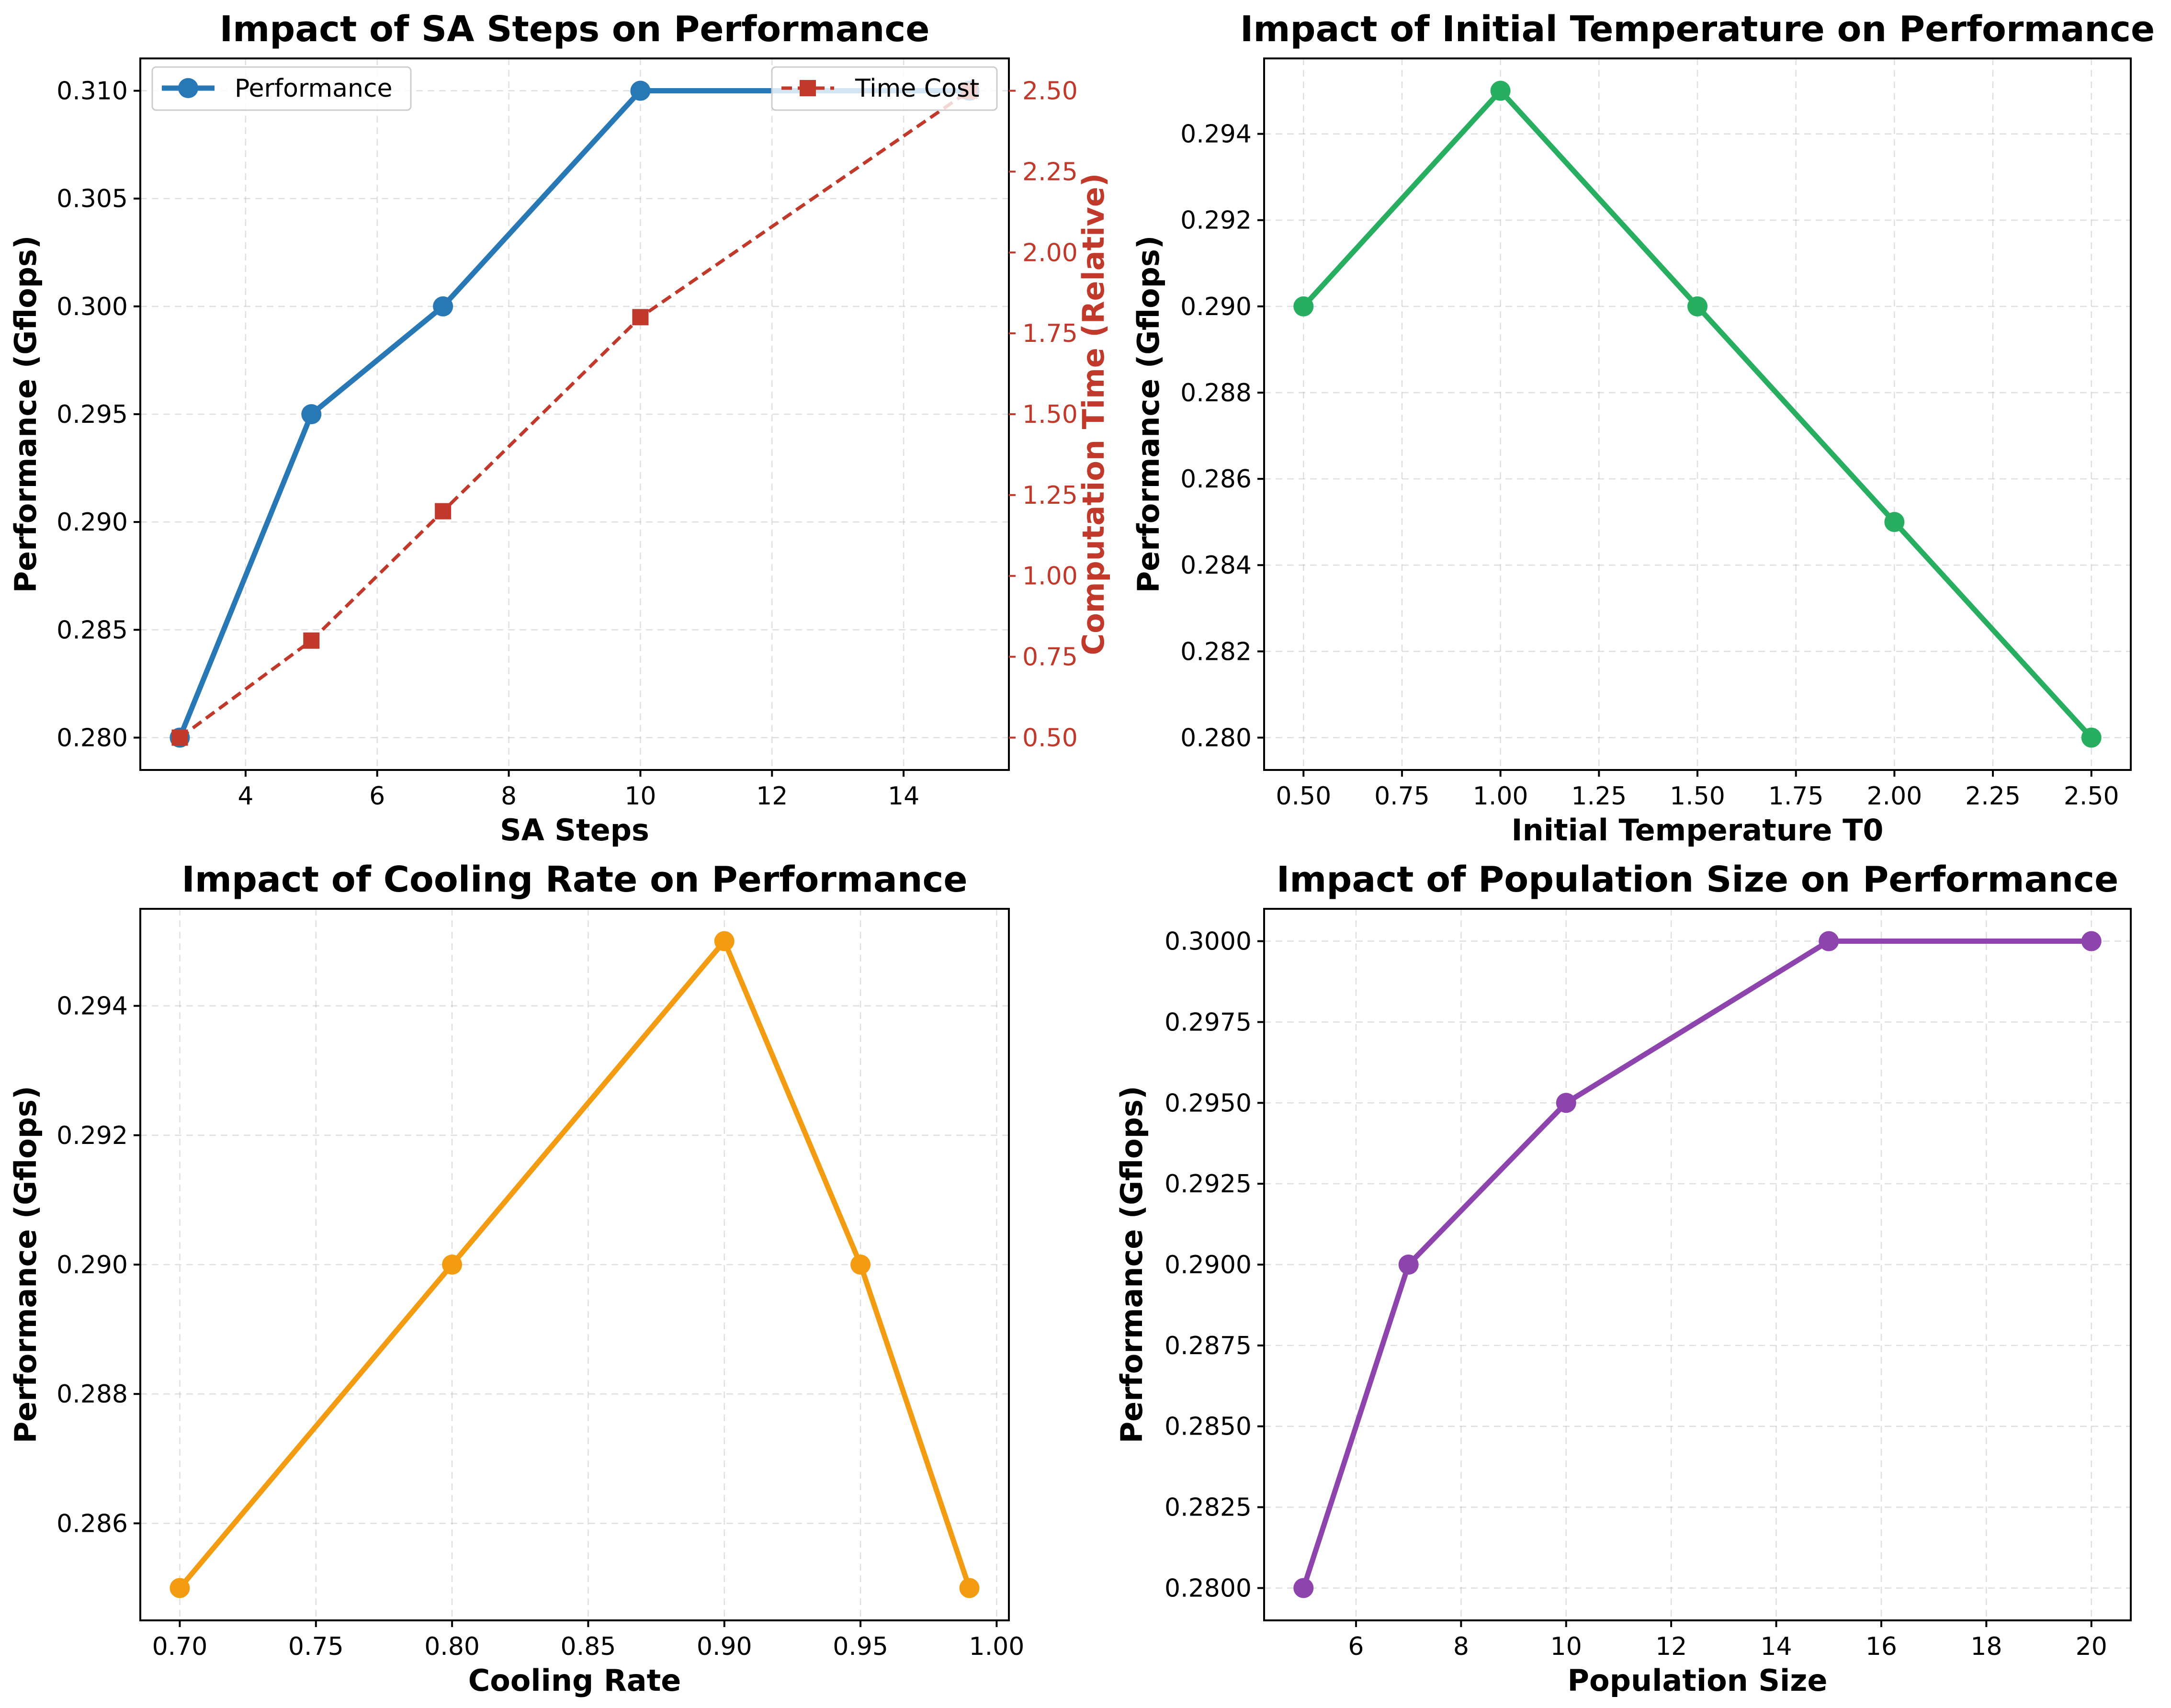  I want to click on y2-tick-label: 1.25, so click(1050, 496).